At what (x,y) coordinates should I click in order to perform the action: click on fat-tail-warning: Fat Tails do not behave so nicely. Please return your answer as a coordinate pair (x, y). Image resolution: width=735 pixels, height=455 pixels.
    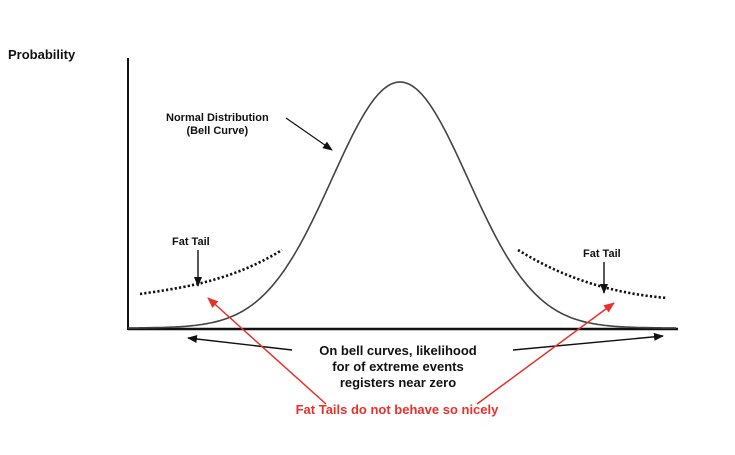
    Looking at the image, I should click on (397, 409).